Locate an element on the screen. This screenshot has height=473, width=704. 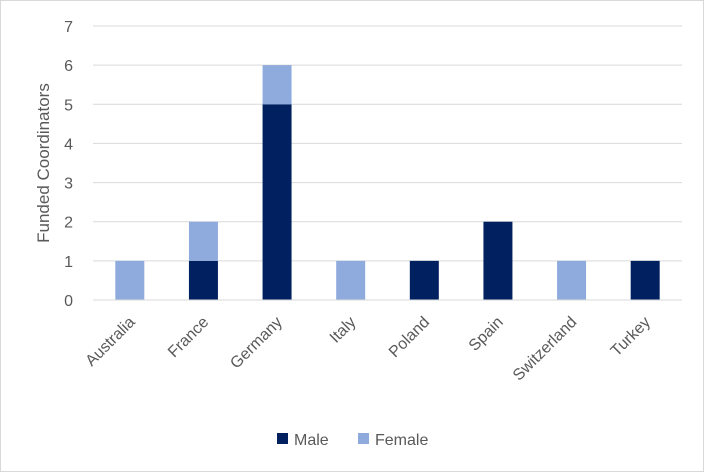
y-tick-label: 6 is located at coordinates (68, 66).